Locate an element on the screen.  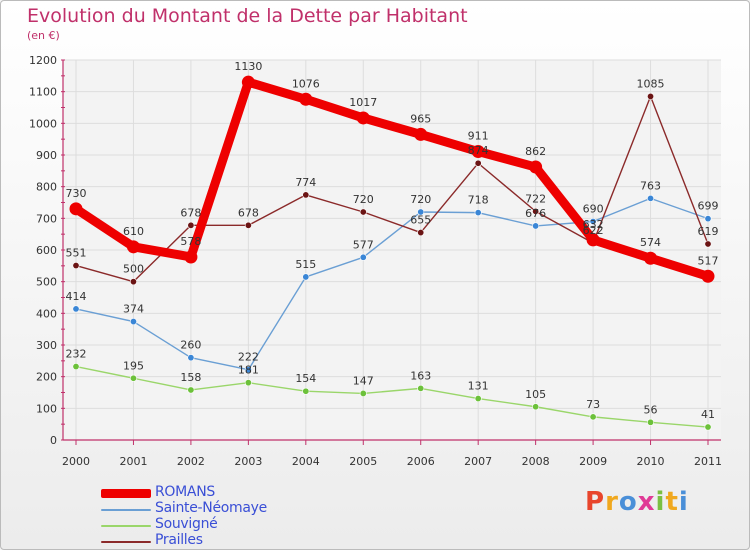
y-tick-label: 300 is located at coordinates (46, 345).